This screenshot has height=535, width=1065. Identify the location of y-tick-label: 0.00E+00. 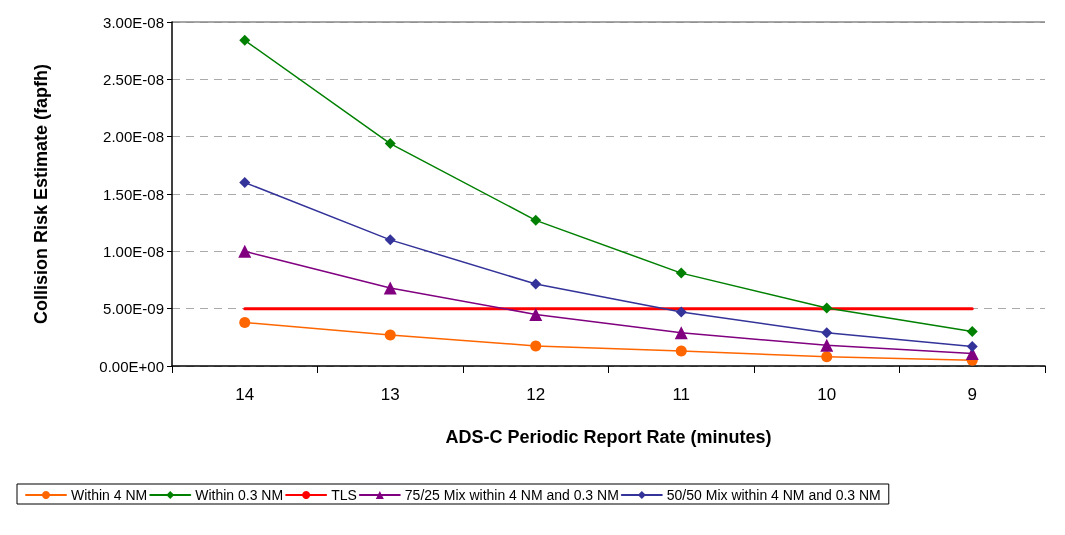
(131, 366).